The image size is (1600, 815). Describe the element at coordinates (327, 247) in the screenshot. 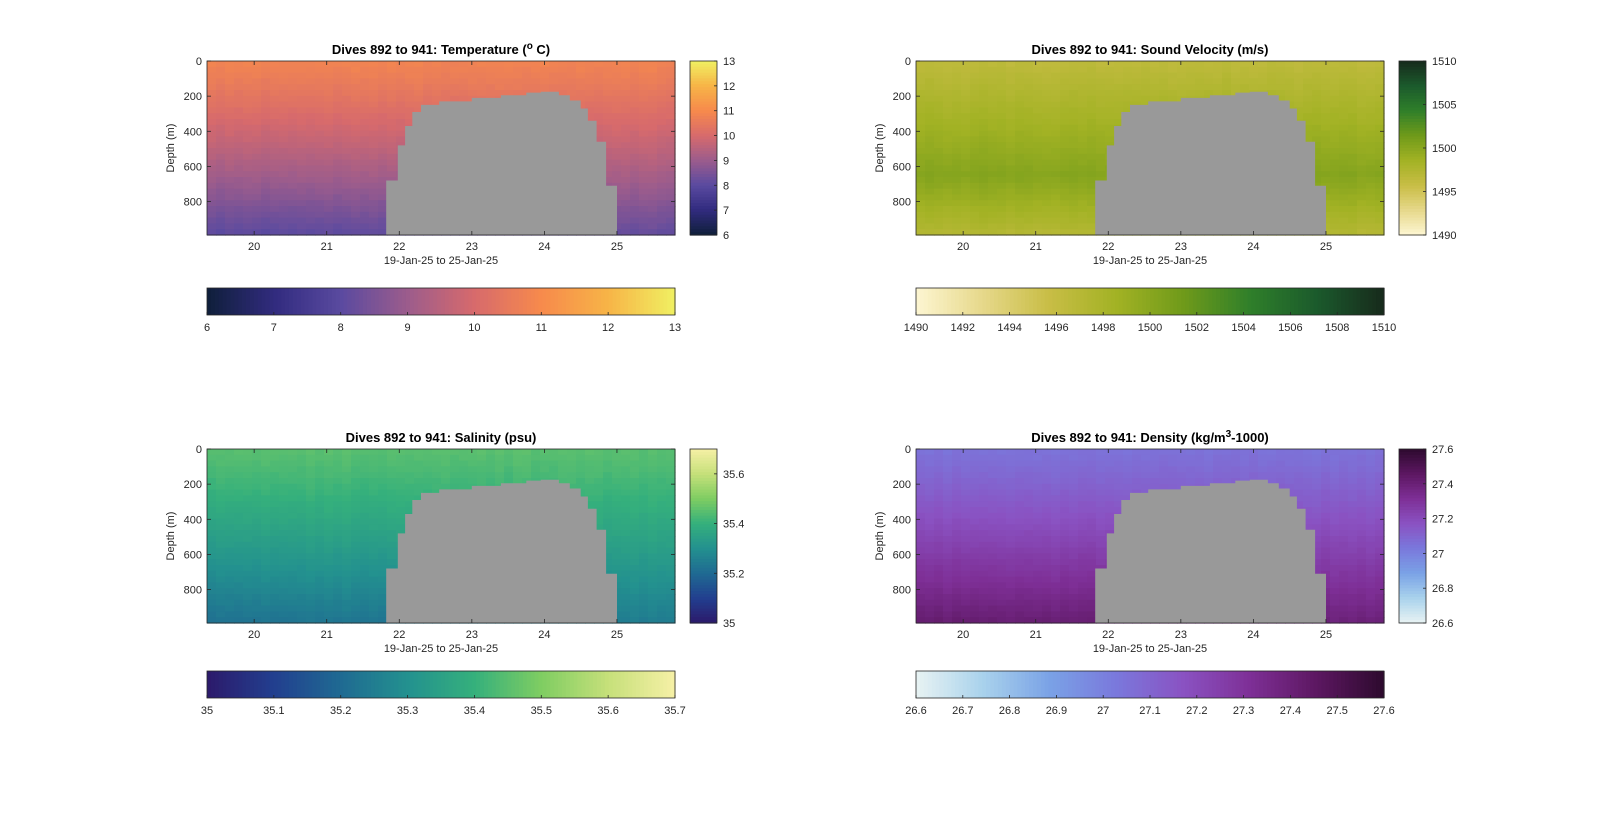

I see `x-tick-label: 21` at that location.